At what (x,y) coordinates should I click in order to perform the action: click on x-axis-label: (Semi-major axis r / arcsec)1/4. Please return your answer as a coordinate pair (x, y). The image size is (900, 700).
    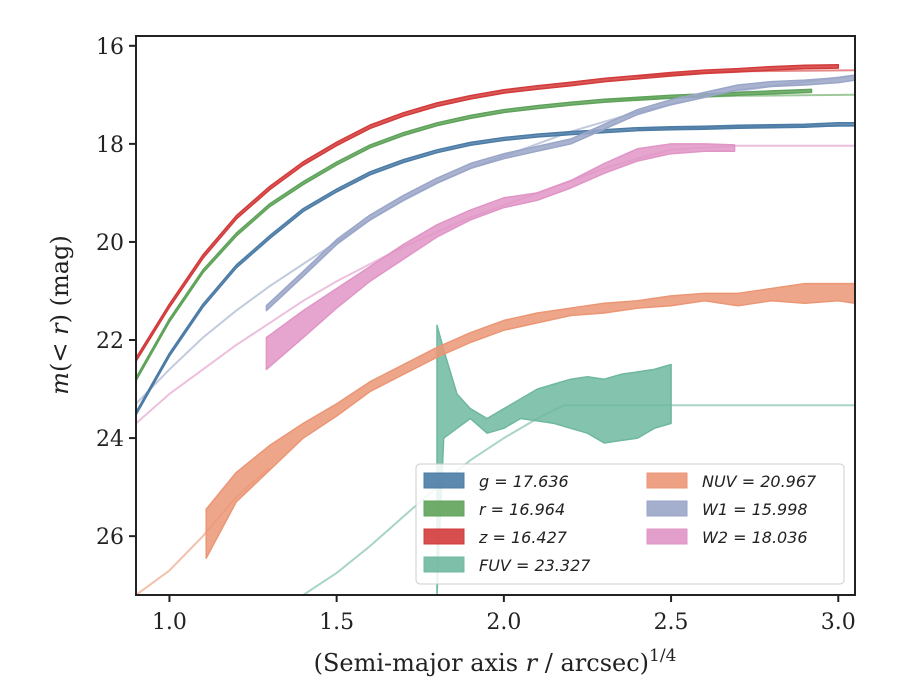
    Looking at the image, I should click on (495, 661).